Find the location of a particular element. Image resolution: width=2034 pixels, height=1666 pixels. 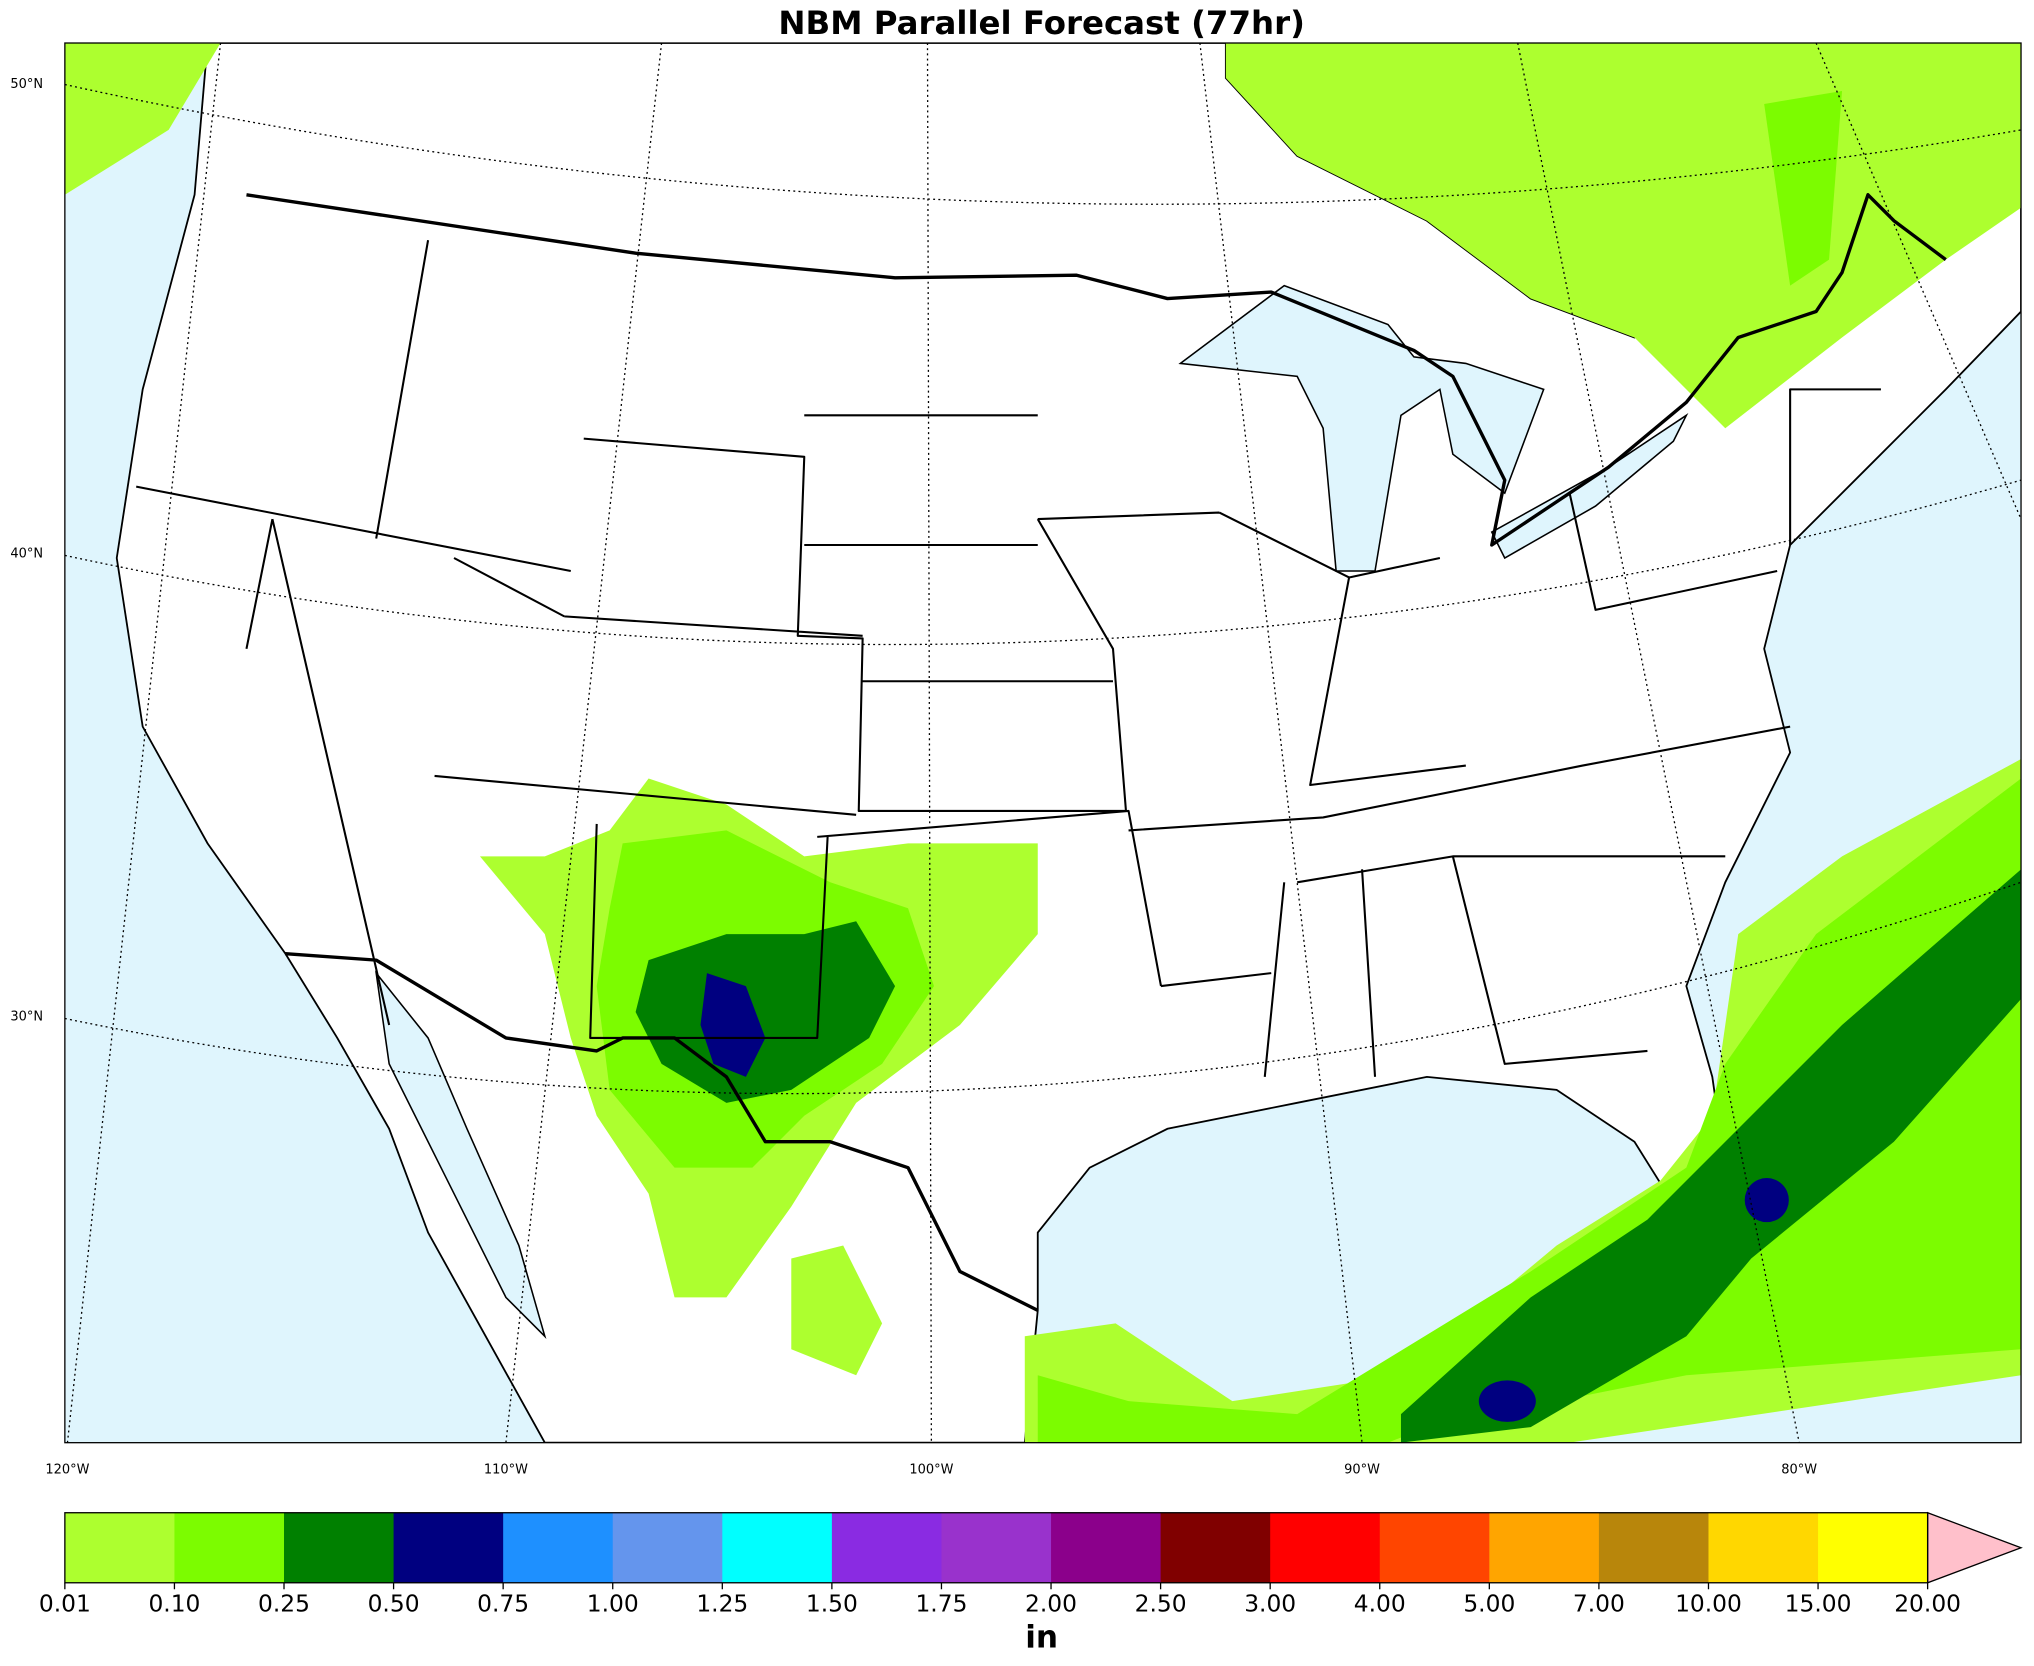

colorbar-tick-label: 1.75 is located at coordinates (941, 1603).